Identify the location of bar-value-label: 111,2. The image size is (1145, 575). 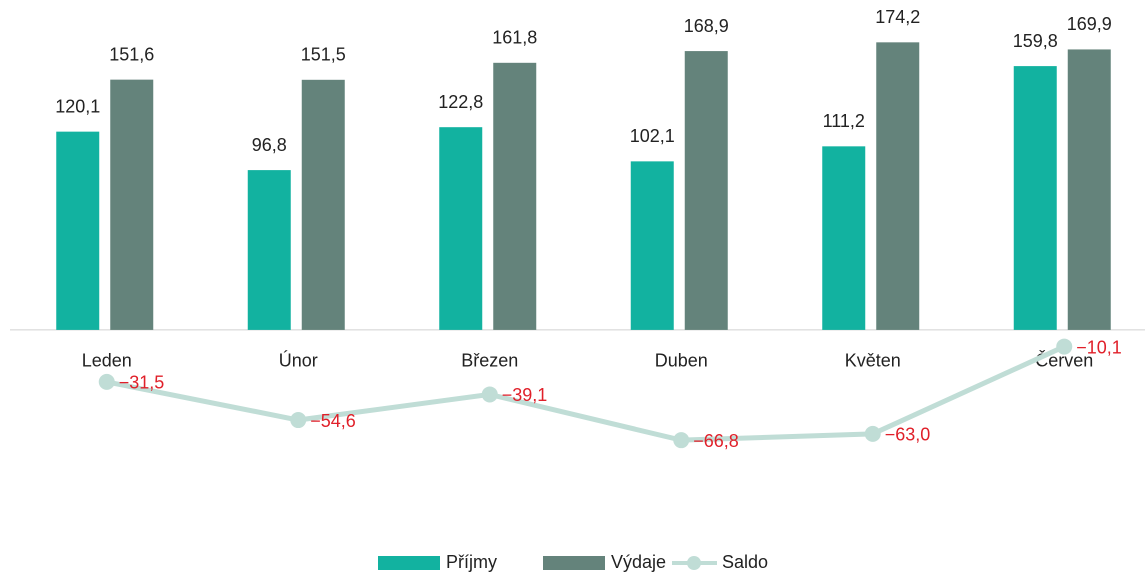
(844, 121).